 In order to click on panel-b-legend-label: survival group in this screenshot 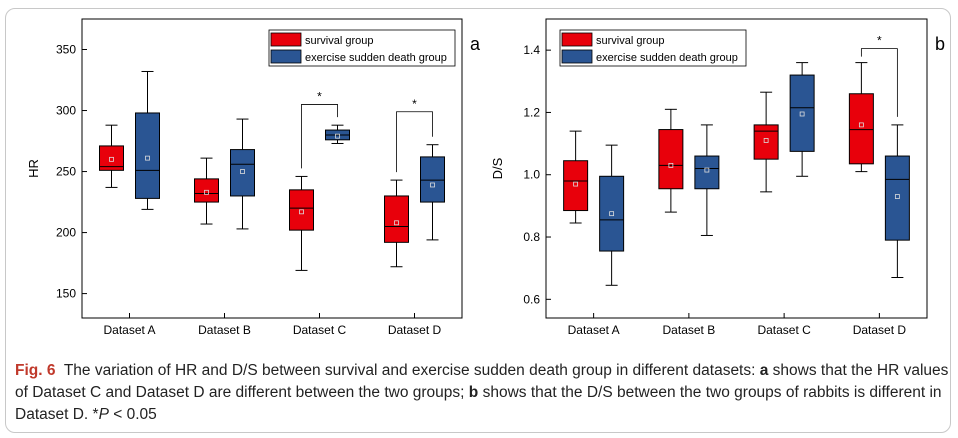, I will do `click(630, 41)`.